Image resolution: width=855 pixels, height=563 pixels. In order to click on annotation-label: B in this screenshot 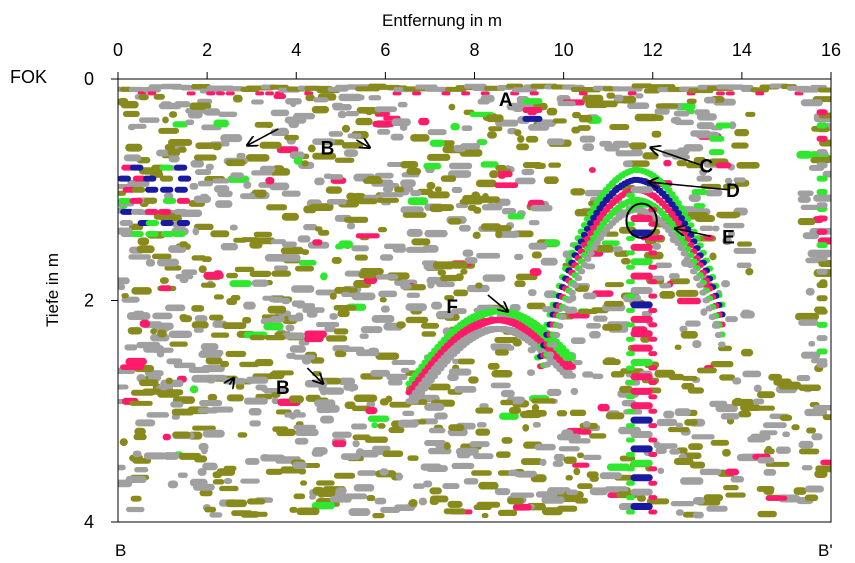, I will do `click(283, 388)`.